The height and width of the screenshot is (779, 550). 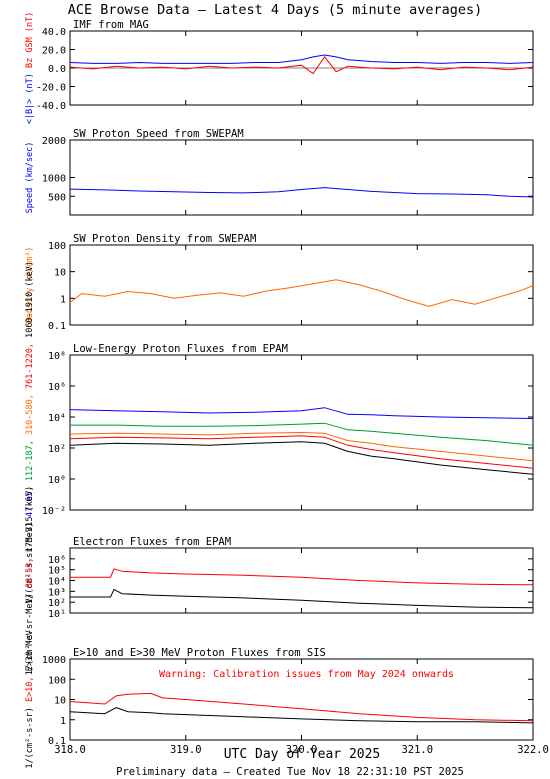 I want to click on y-label-part: Speed (km/sec), so click(x=30, y=178).